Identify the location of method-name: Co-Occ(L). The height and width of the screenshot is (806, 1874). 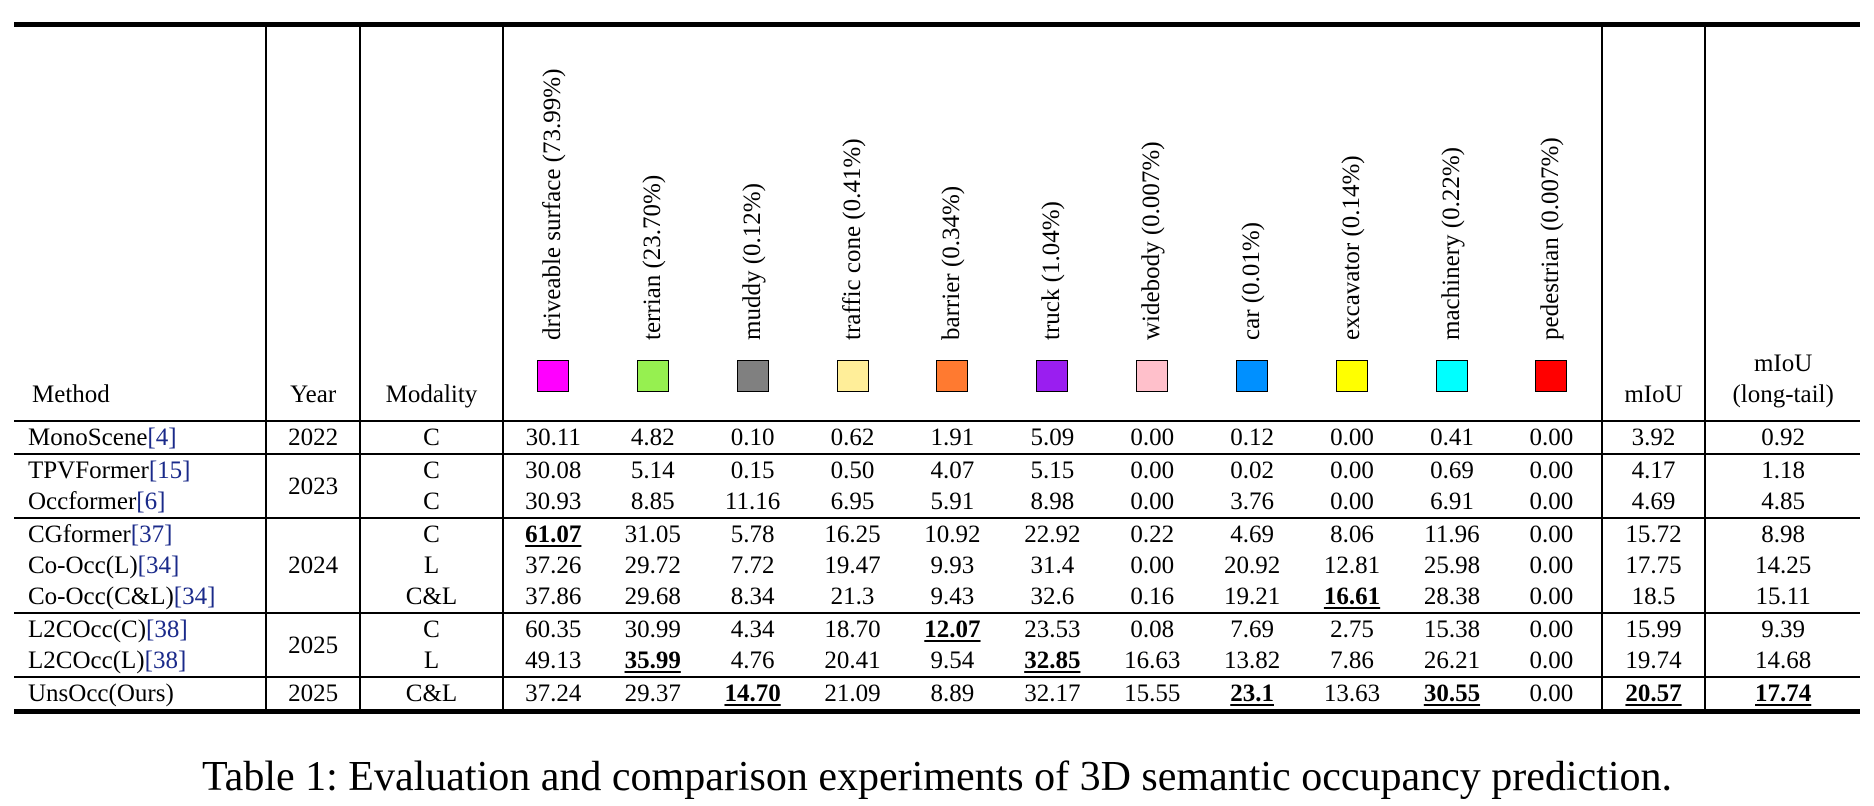
(83, 565).